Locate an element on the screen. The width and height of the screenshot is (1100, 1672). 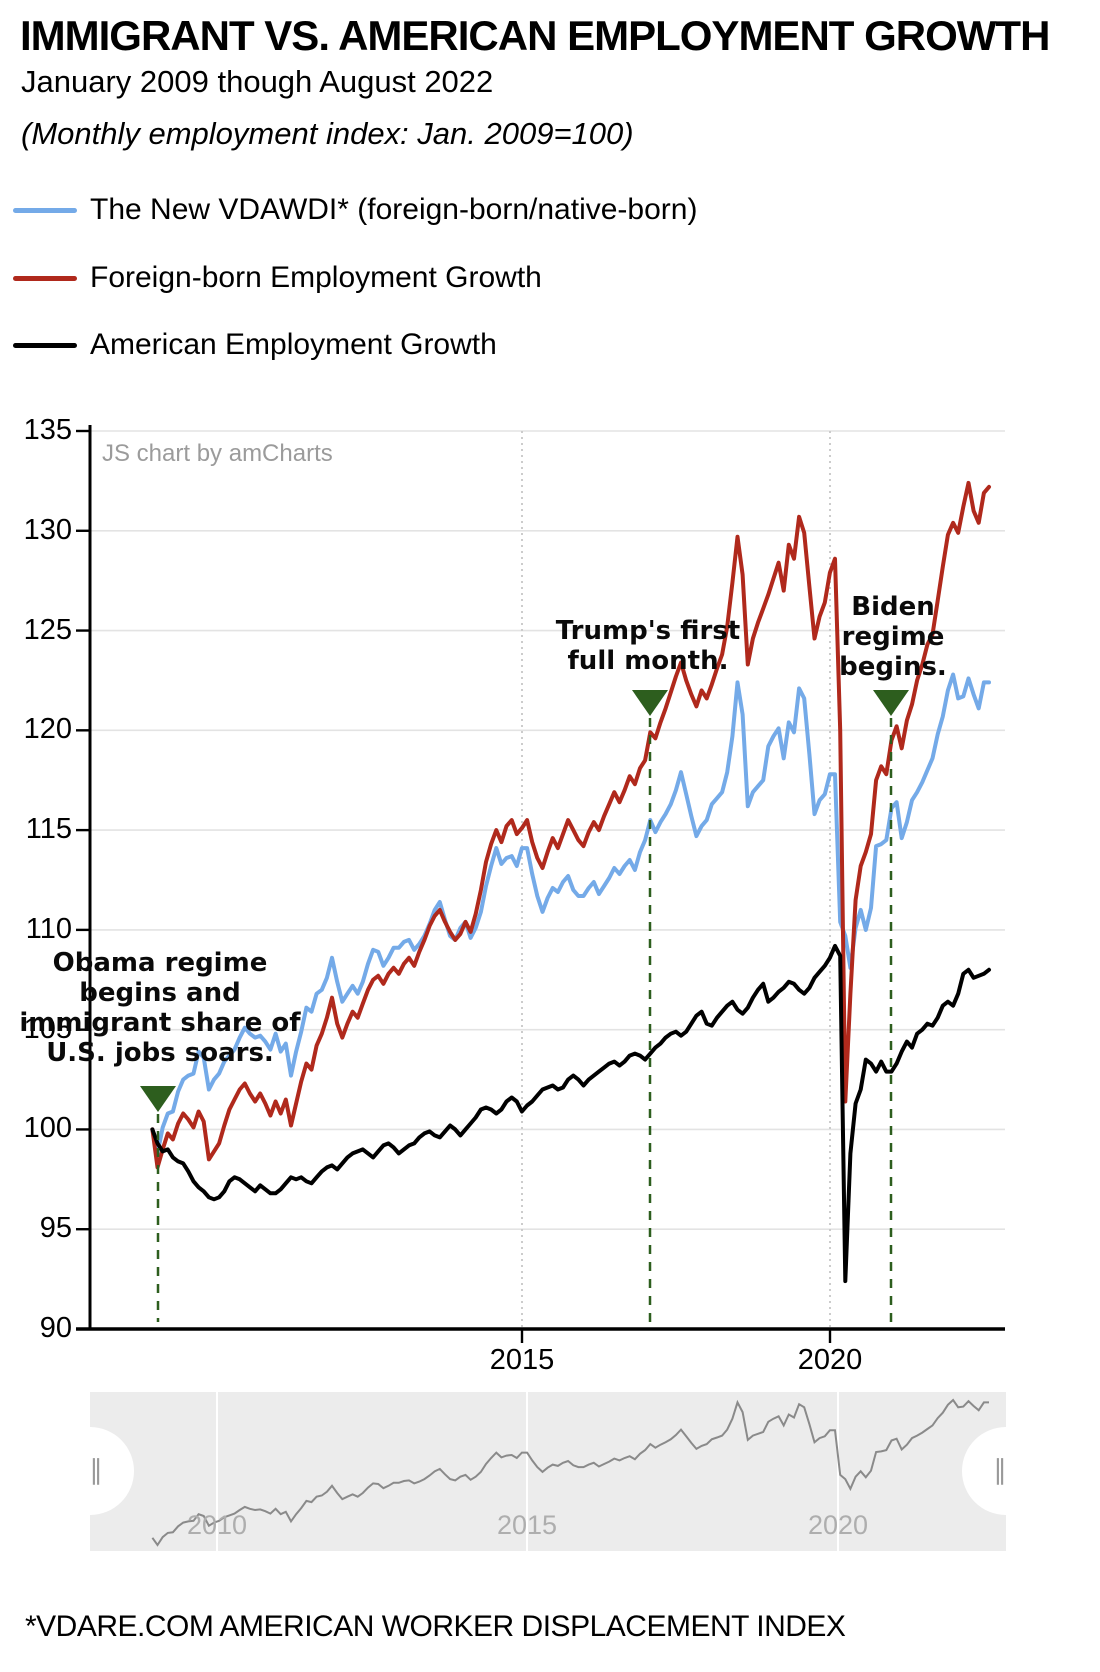
legend-label: American Employment Growth is located at coordinates (293, 344).